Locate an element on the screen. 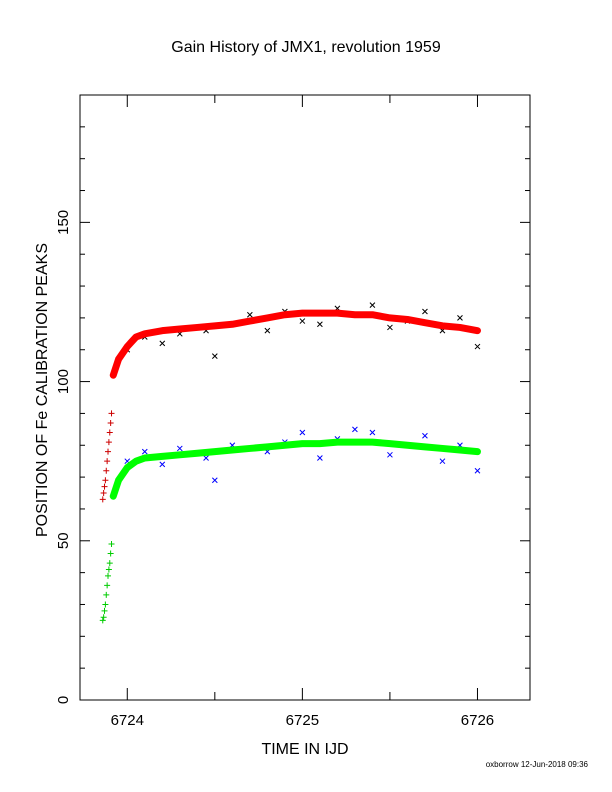 The height and width of the screenshot is (792, 612). y-tick-label: 150 is located at coordinates (63, 222).